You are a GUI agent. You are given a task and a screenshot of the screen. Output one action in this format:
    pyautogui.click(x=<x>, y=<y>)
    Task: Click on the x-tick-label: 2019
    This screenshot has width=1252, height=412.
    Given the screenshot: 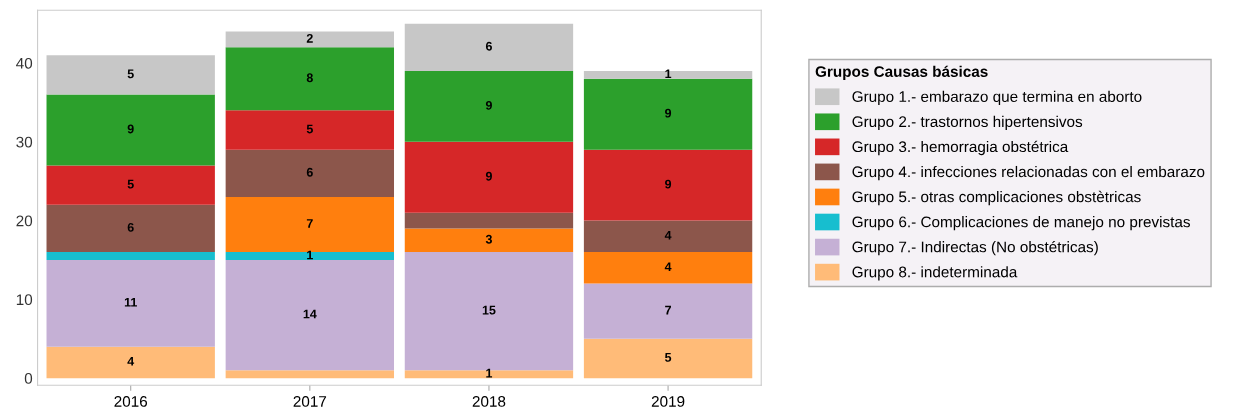 What is the action you would take?
    pyautogui.click(x=668, y=401)
    